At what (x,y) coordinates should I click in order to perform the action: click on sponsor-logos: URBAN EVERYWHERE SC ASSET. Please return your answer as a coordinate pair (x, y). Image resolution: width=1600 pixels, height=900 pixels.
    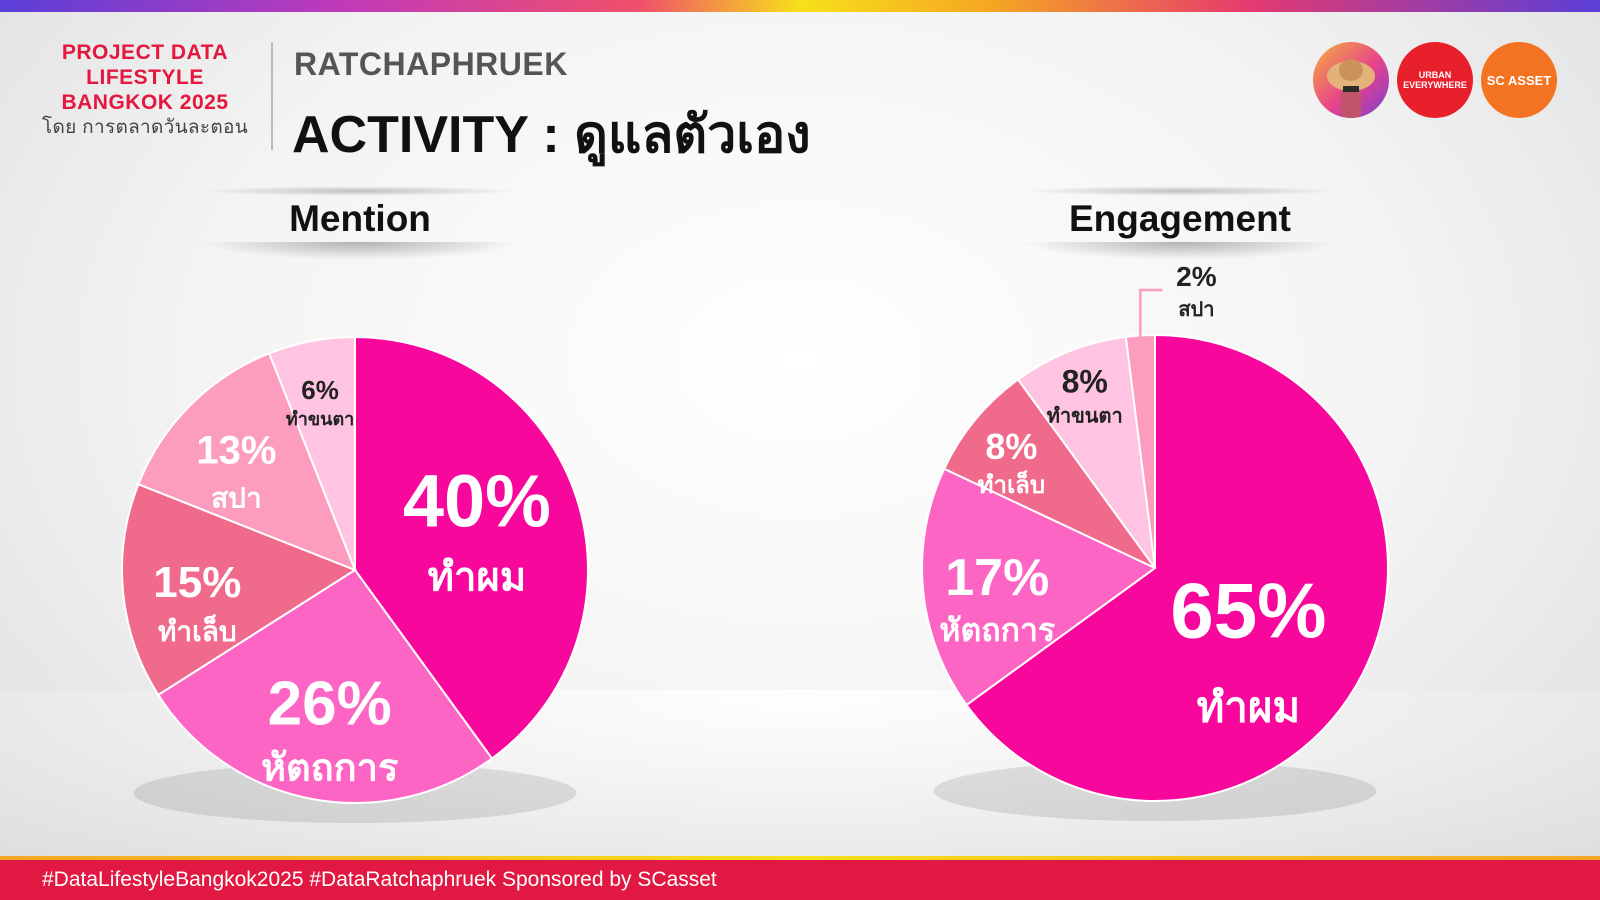
    Looking at the image, I should click on (1435, 80).